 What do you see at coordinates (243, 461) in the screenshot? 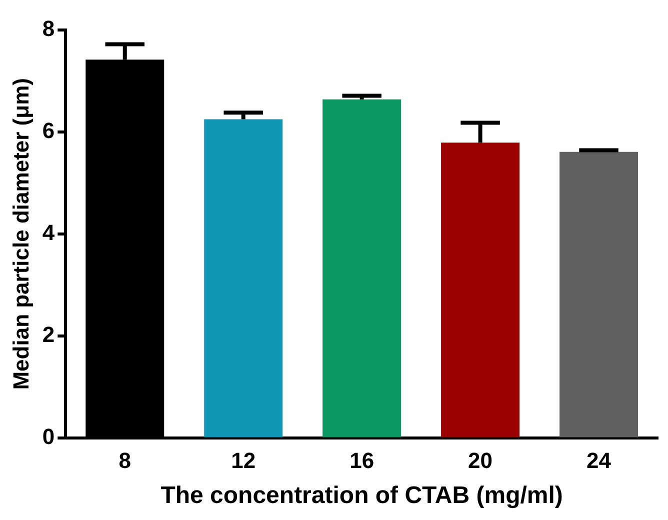
I see `x-tick-label: 12` at bounding box center [243, 461].